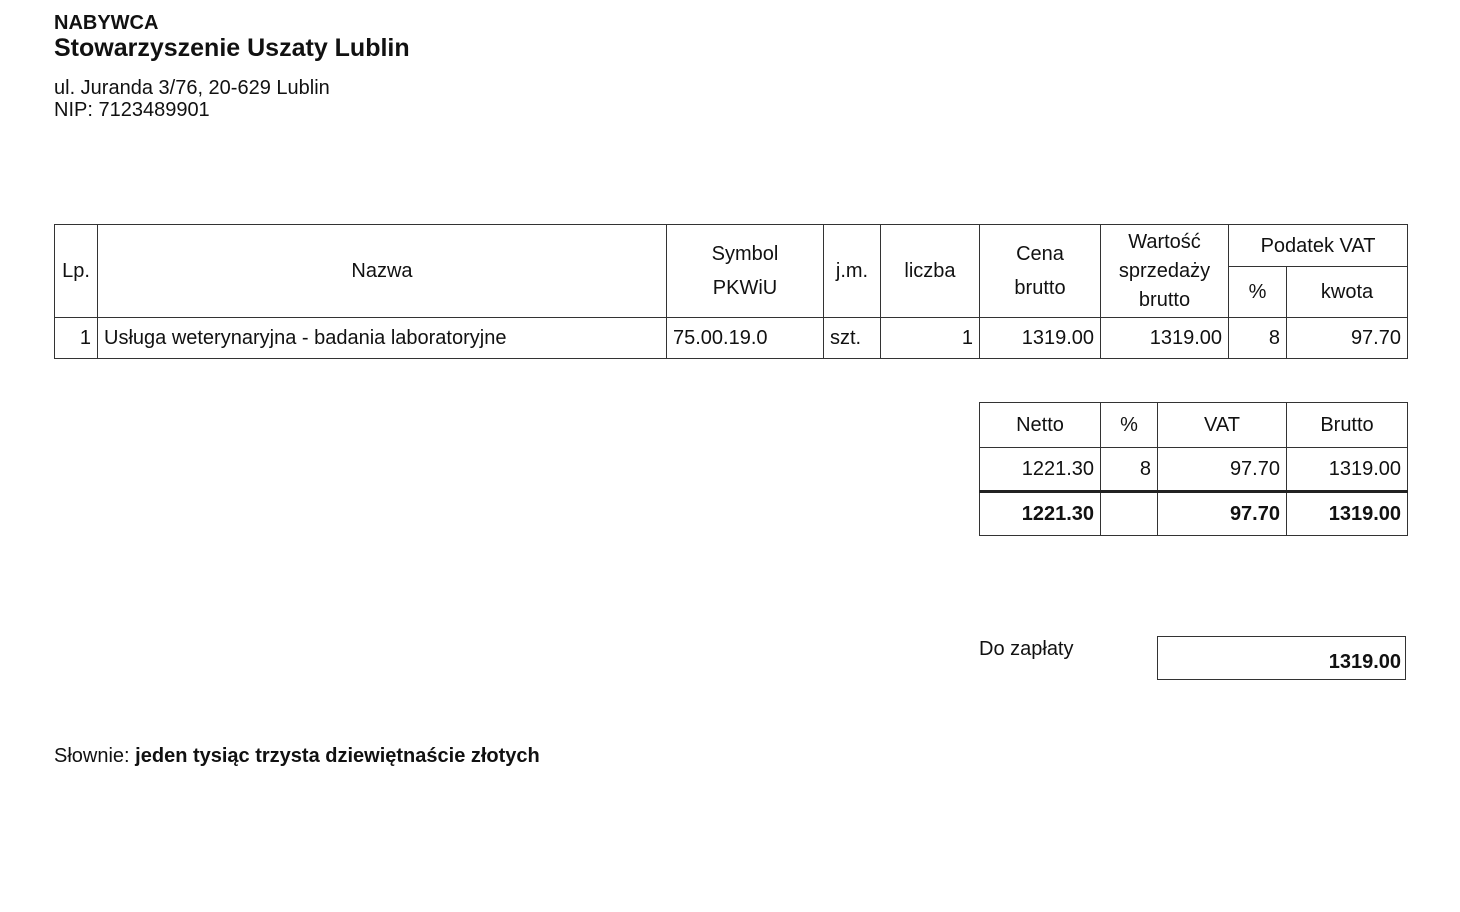 Image resolution: width=1460 pixels, height=912 pixels. I want to click on cell-lp: 1, so click(76, 338).